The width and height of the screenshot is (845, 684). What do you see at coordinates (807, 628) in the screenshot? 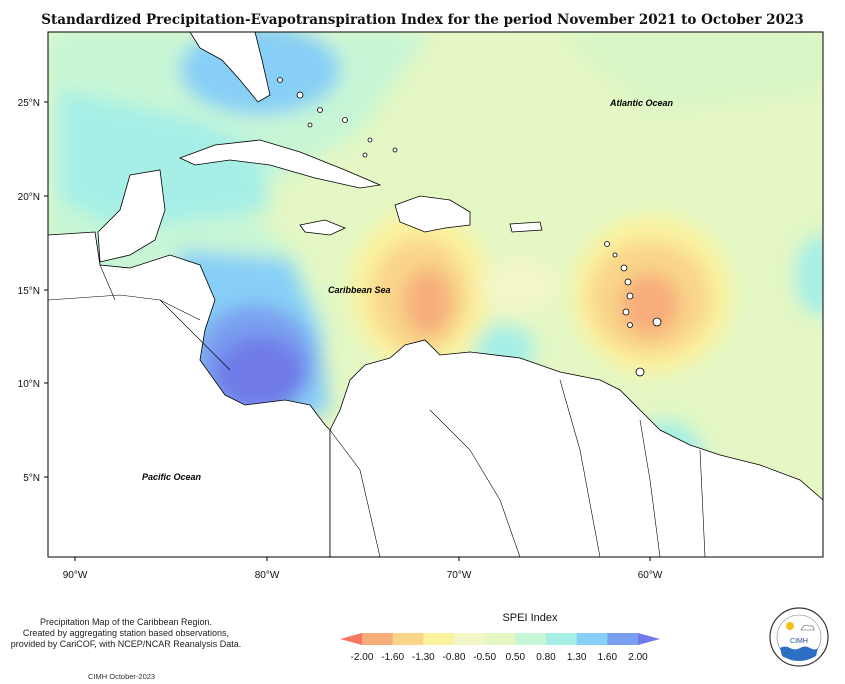
I see `cloud-icon` at bounding box center [807, 628].